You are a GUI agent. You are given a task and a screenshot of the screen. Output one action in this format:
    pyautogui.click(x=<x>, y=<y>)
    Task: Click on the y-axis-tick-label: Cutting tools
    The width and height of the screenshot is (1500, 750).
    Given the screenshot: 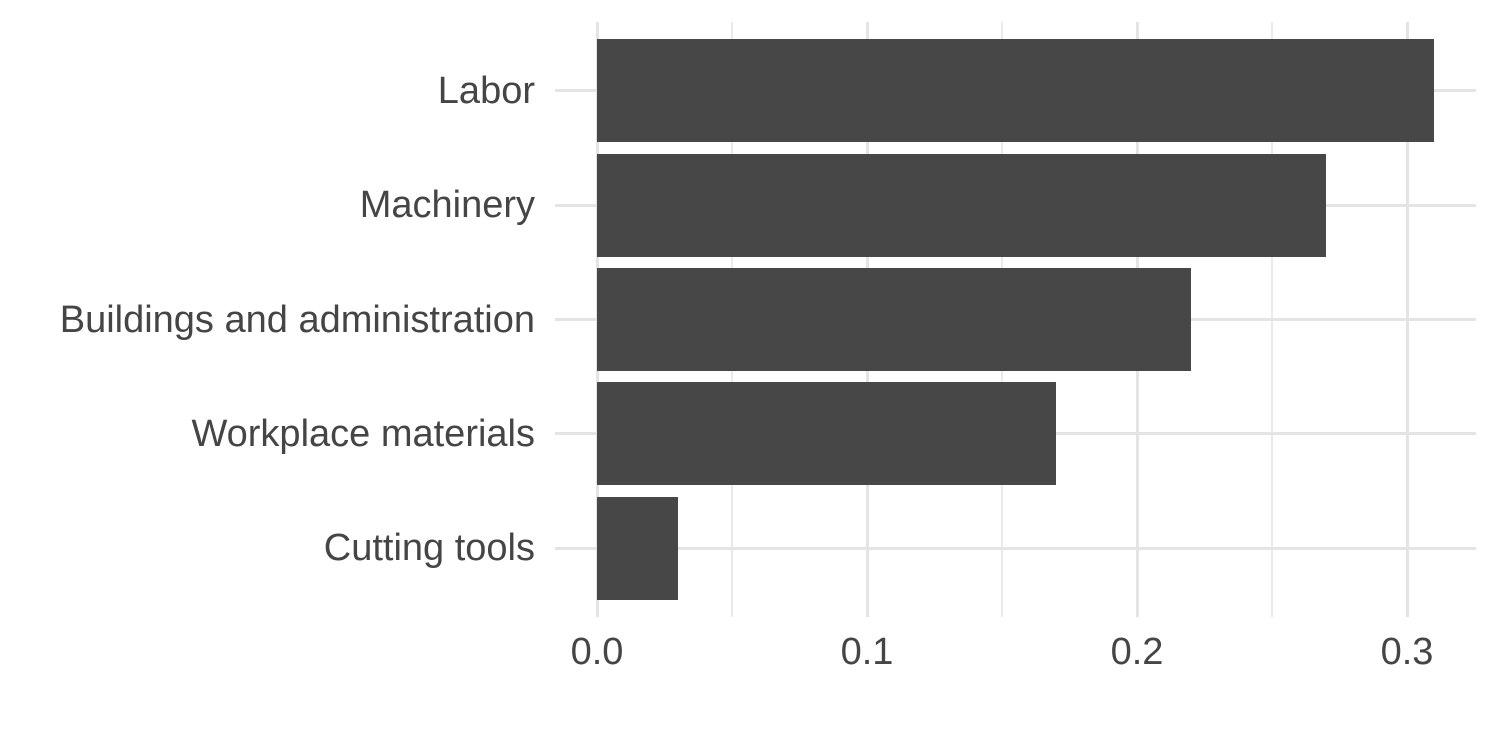 What is the action you would take?
    pyautogui.click(x=429, y=548)
    